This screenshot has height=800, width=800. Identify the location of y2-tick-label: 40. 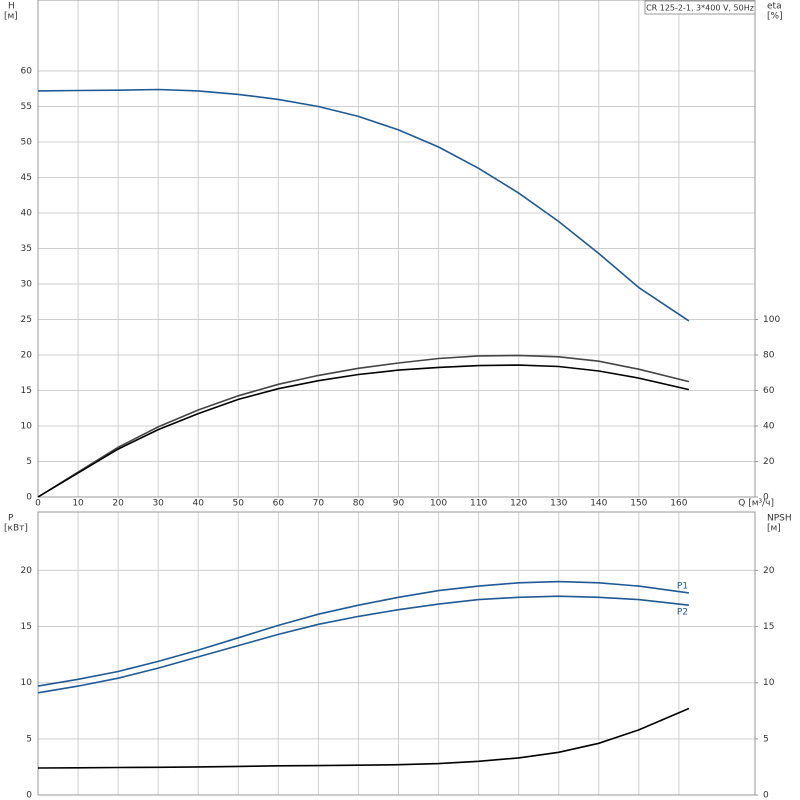
(769, 427).